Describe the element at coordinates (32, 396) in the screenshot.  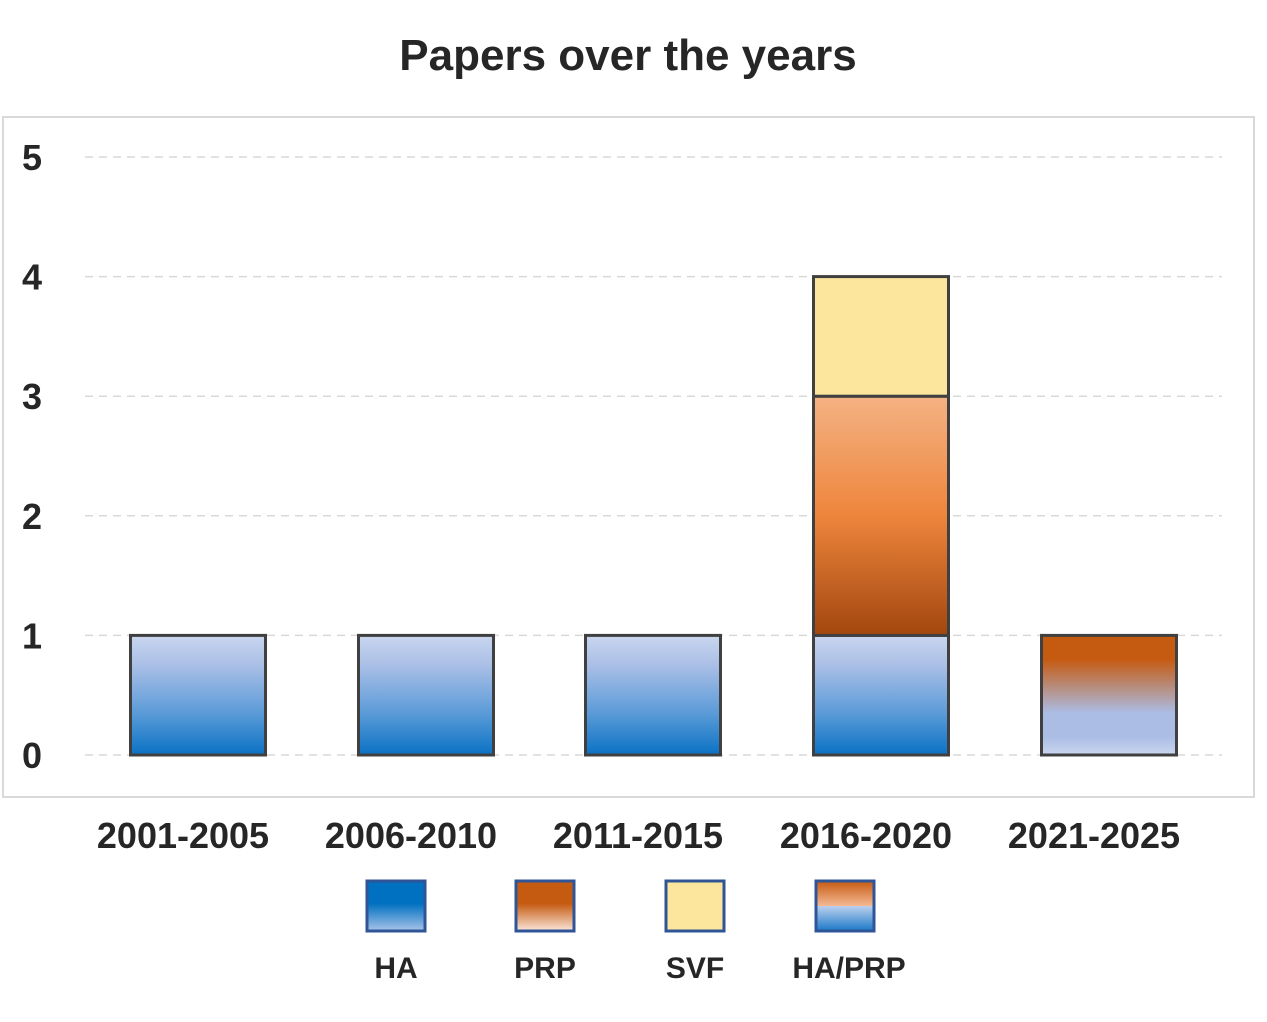
I see `y-tick-label: 3` at that location.